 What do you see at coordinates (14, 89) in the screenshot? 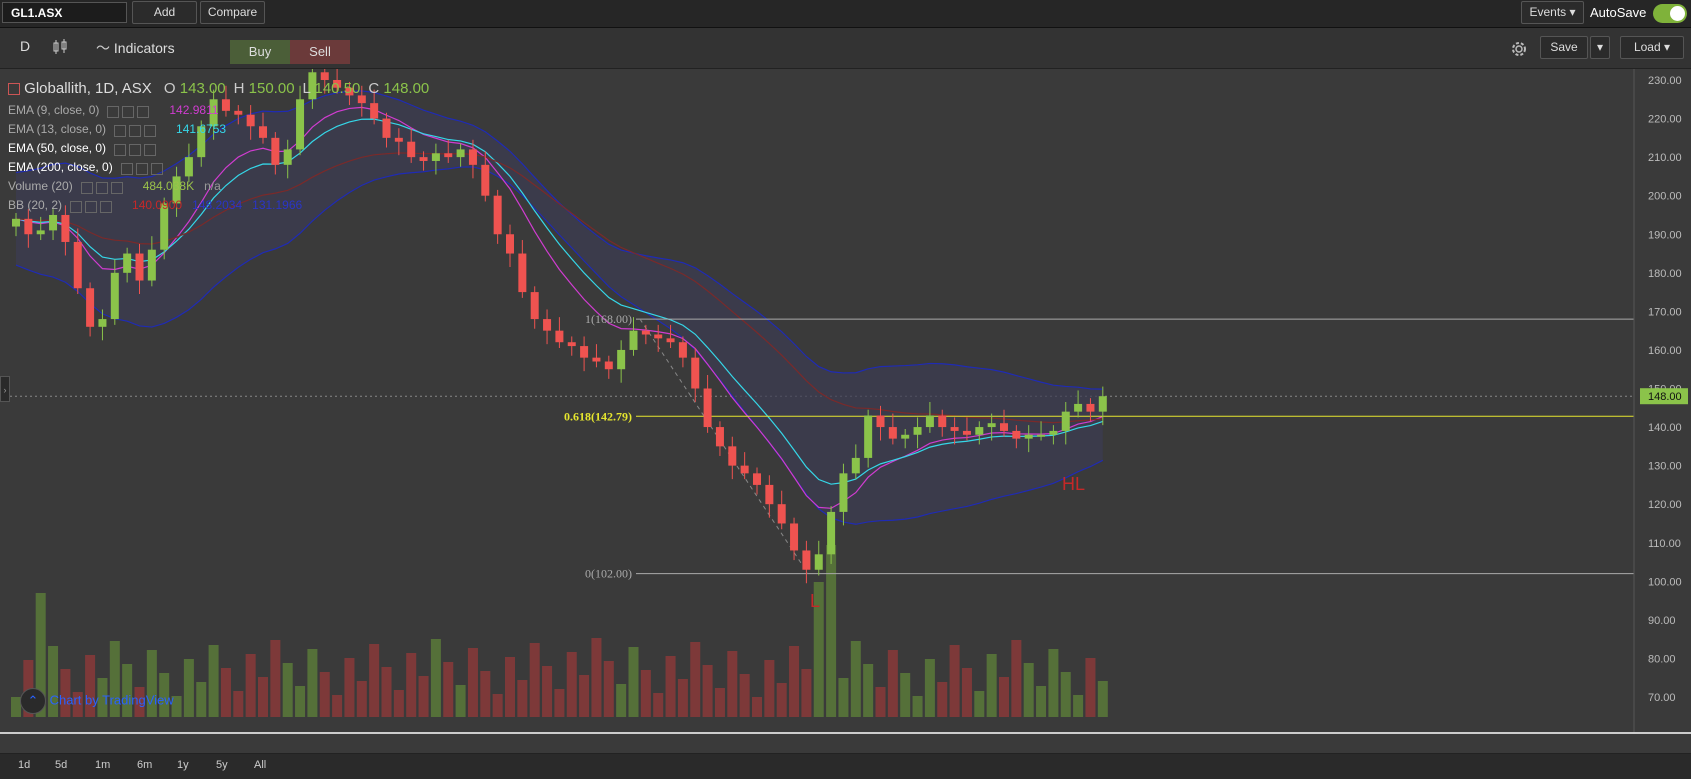
I see `collapse-icon` at bounding box center [14, 89].